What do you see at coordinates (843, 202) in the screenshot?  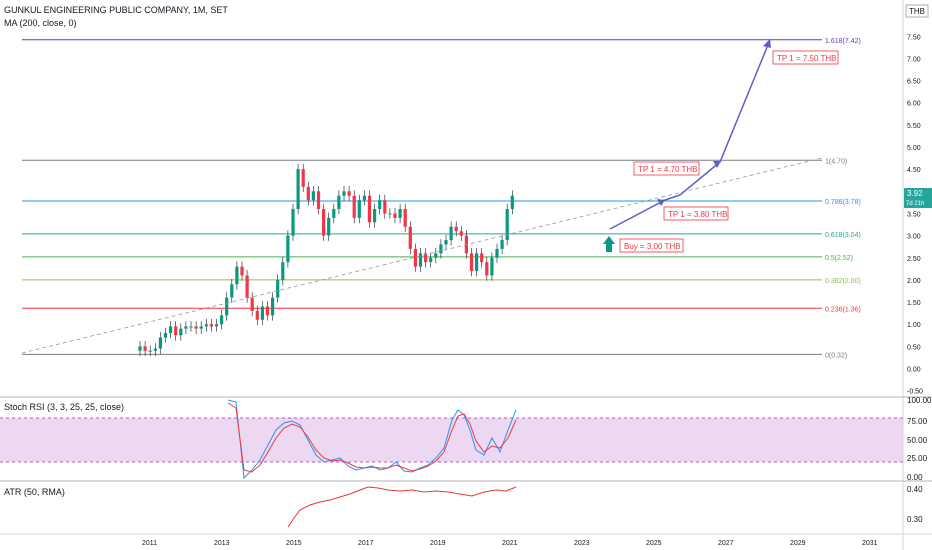 I see `fib-label: 0.786(3.78)` at bounding box center [843, 202].